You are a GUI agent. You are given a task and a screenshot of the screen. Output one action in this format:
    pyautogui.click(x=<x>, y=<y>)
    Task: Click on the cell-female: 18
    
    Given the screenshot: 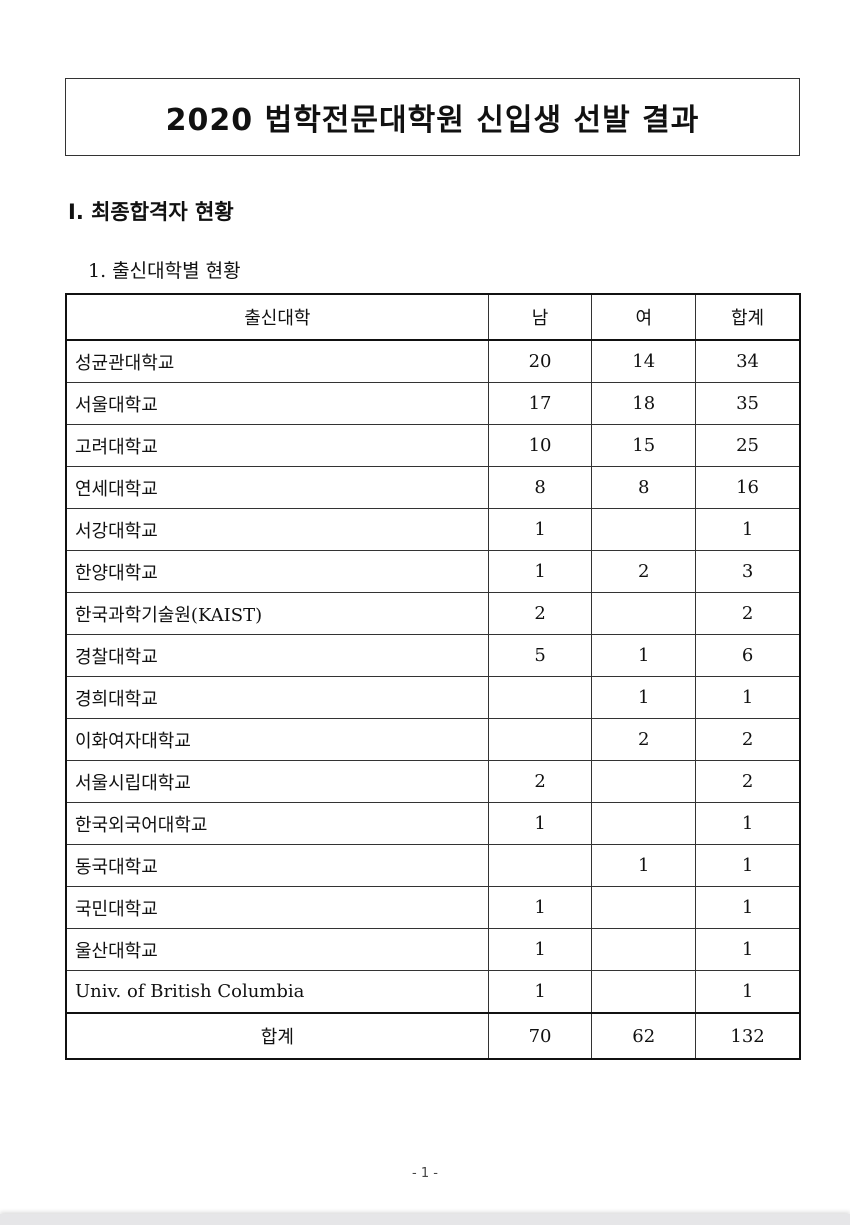 What is the action you would take?
    pyautogui.click(x=644, y=403)
    